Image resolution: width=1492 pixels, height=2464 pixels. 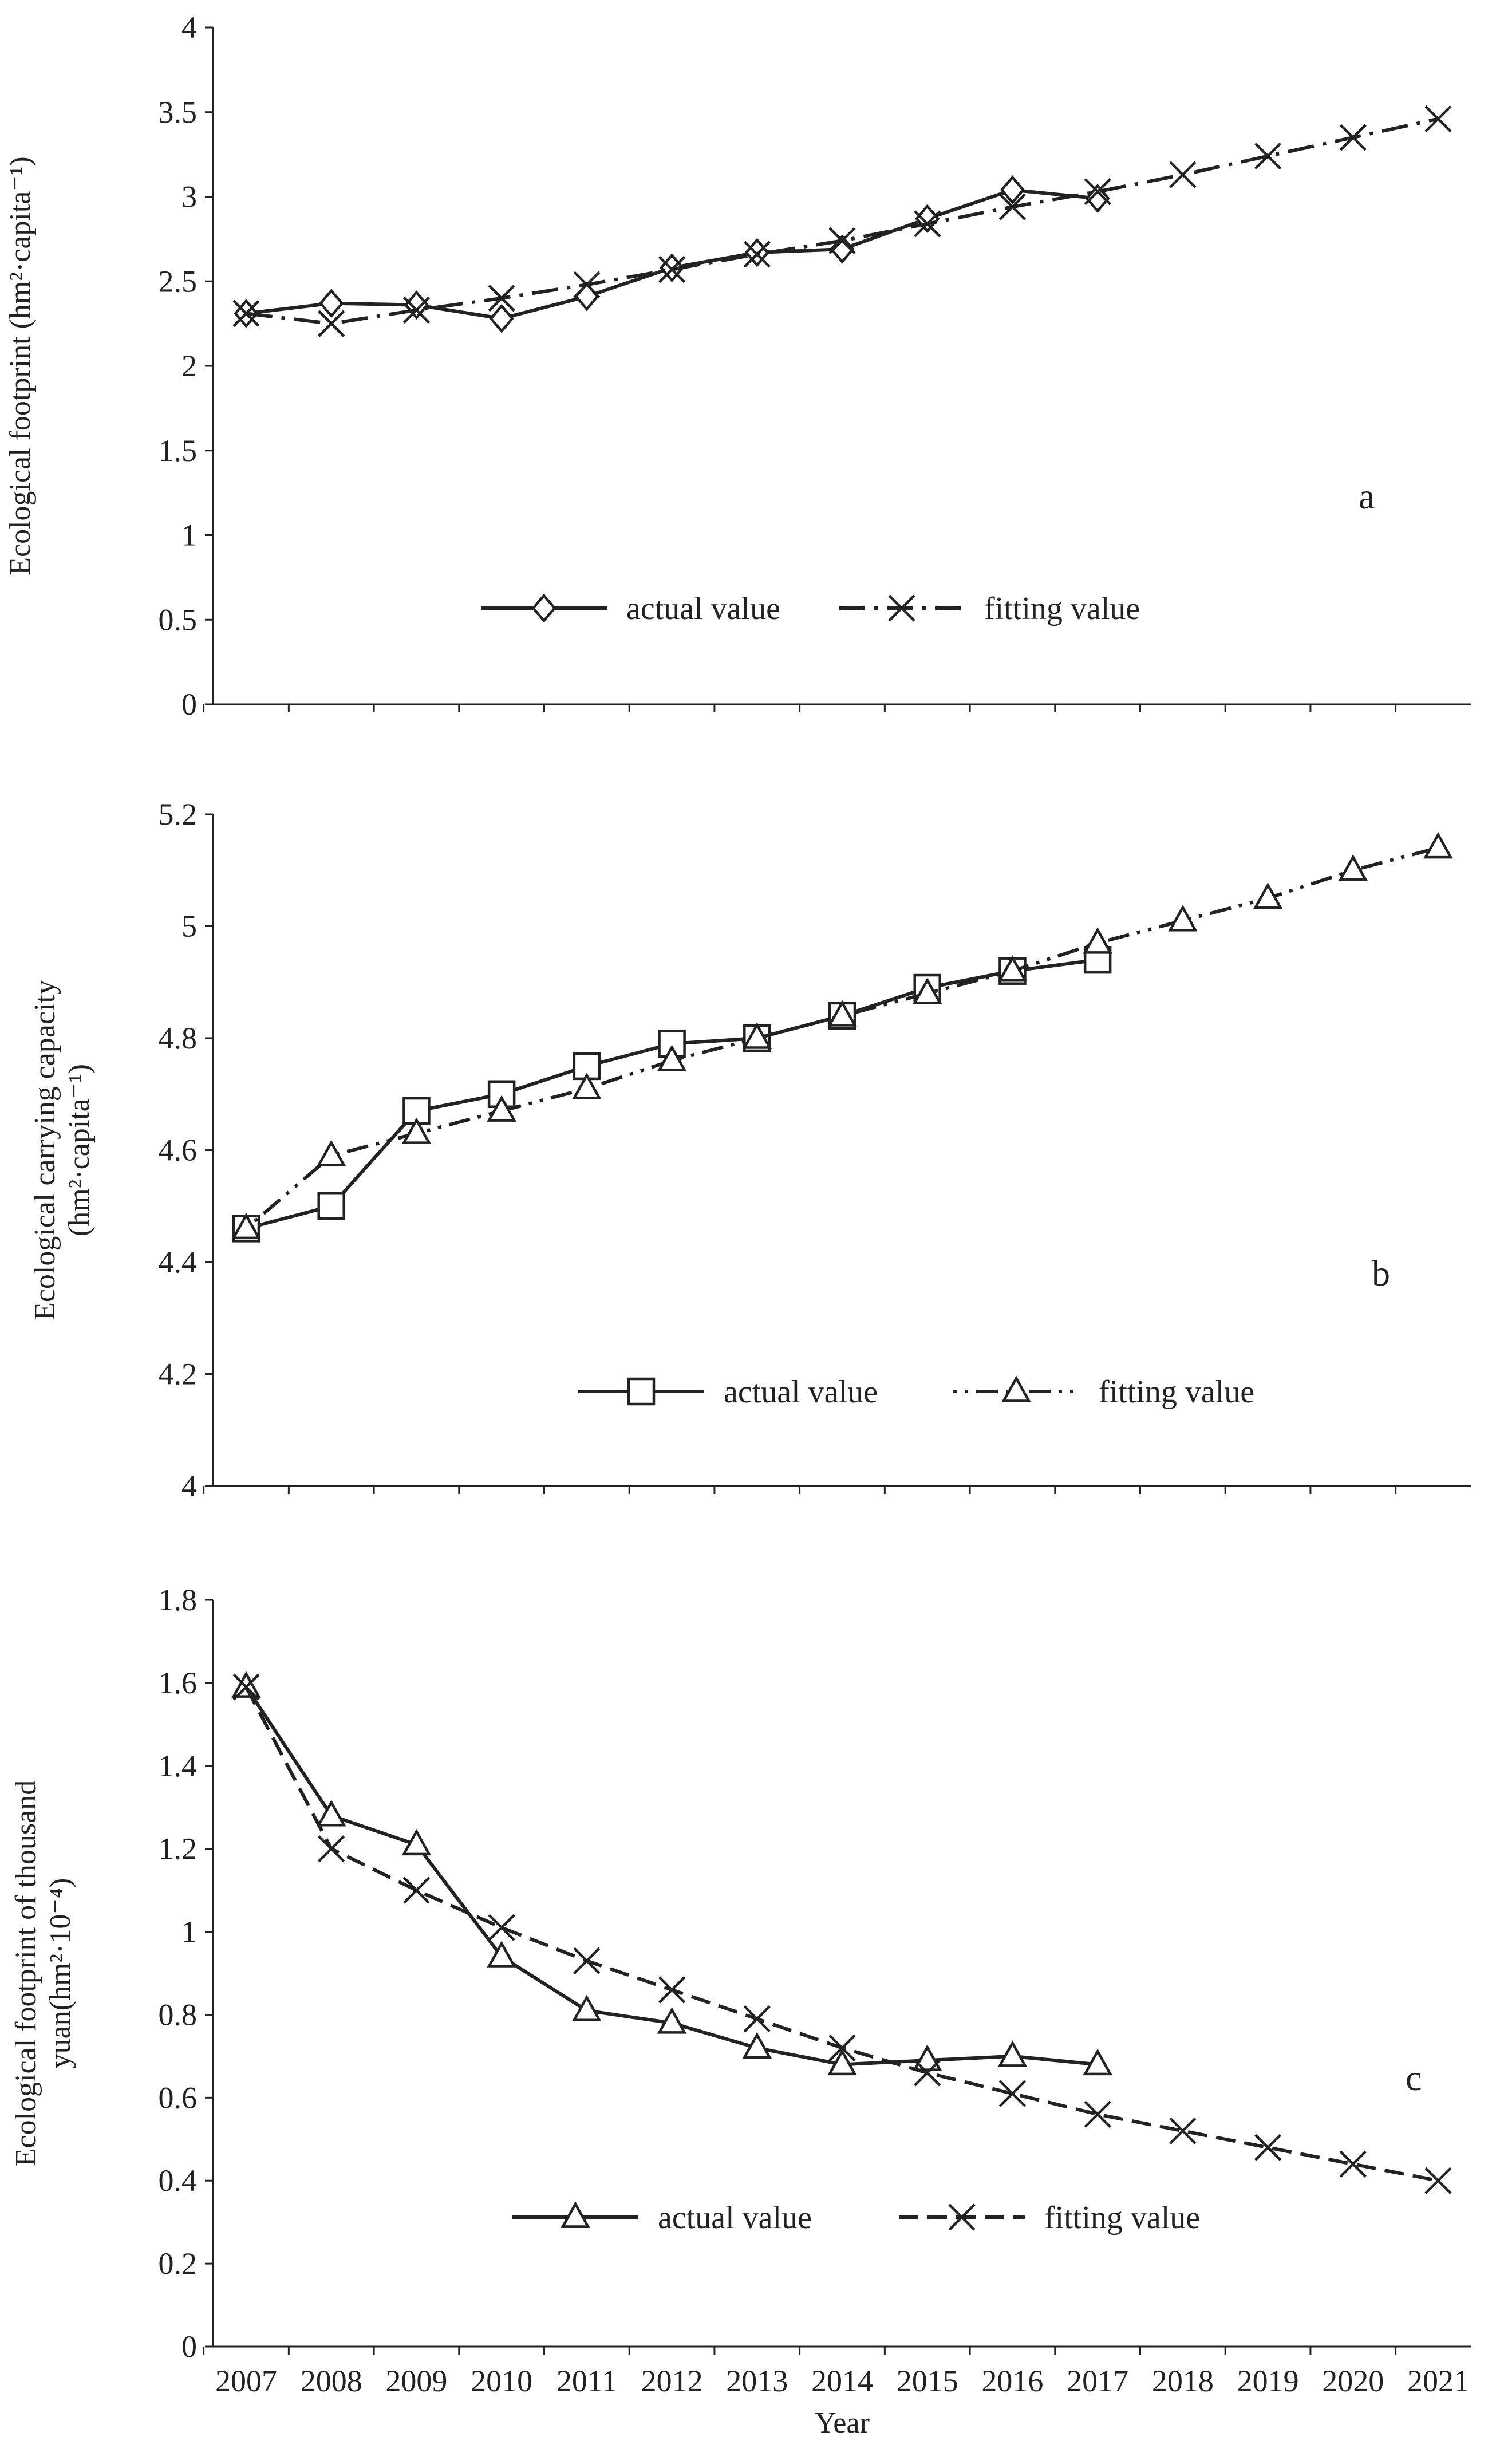 I want to click on y-tick-label: 0.5, so click(x=178, y=619).